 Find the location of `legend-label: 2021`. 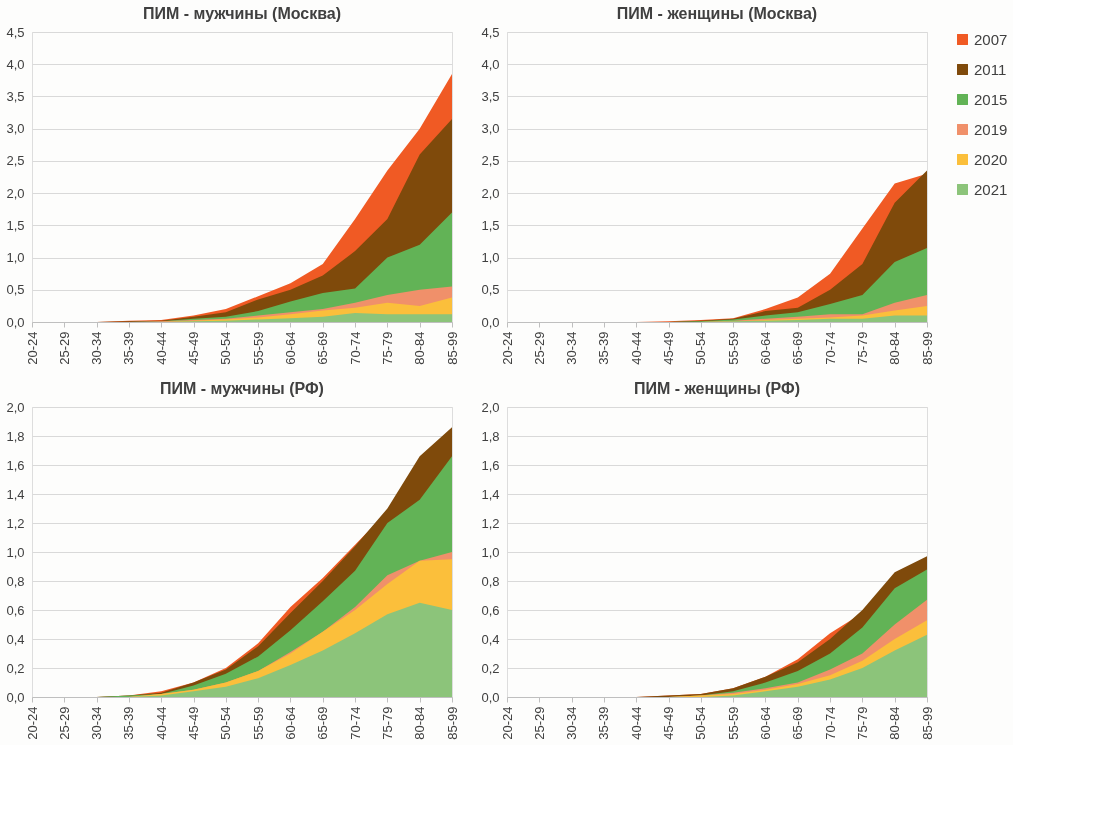

legend-label: 2021 is located at coordinates (991, 189).